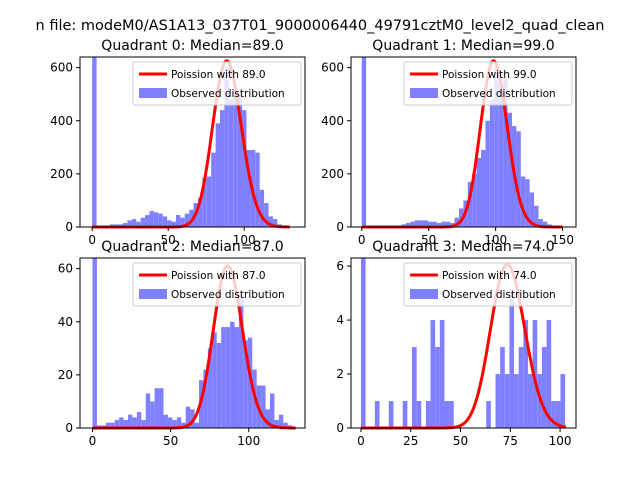 This screenshot has height=480, width=640. What do you see at coordinates (332, 174) in the screenshot?
I see `y-tick-label: 200` at bounding box center [332, 174].